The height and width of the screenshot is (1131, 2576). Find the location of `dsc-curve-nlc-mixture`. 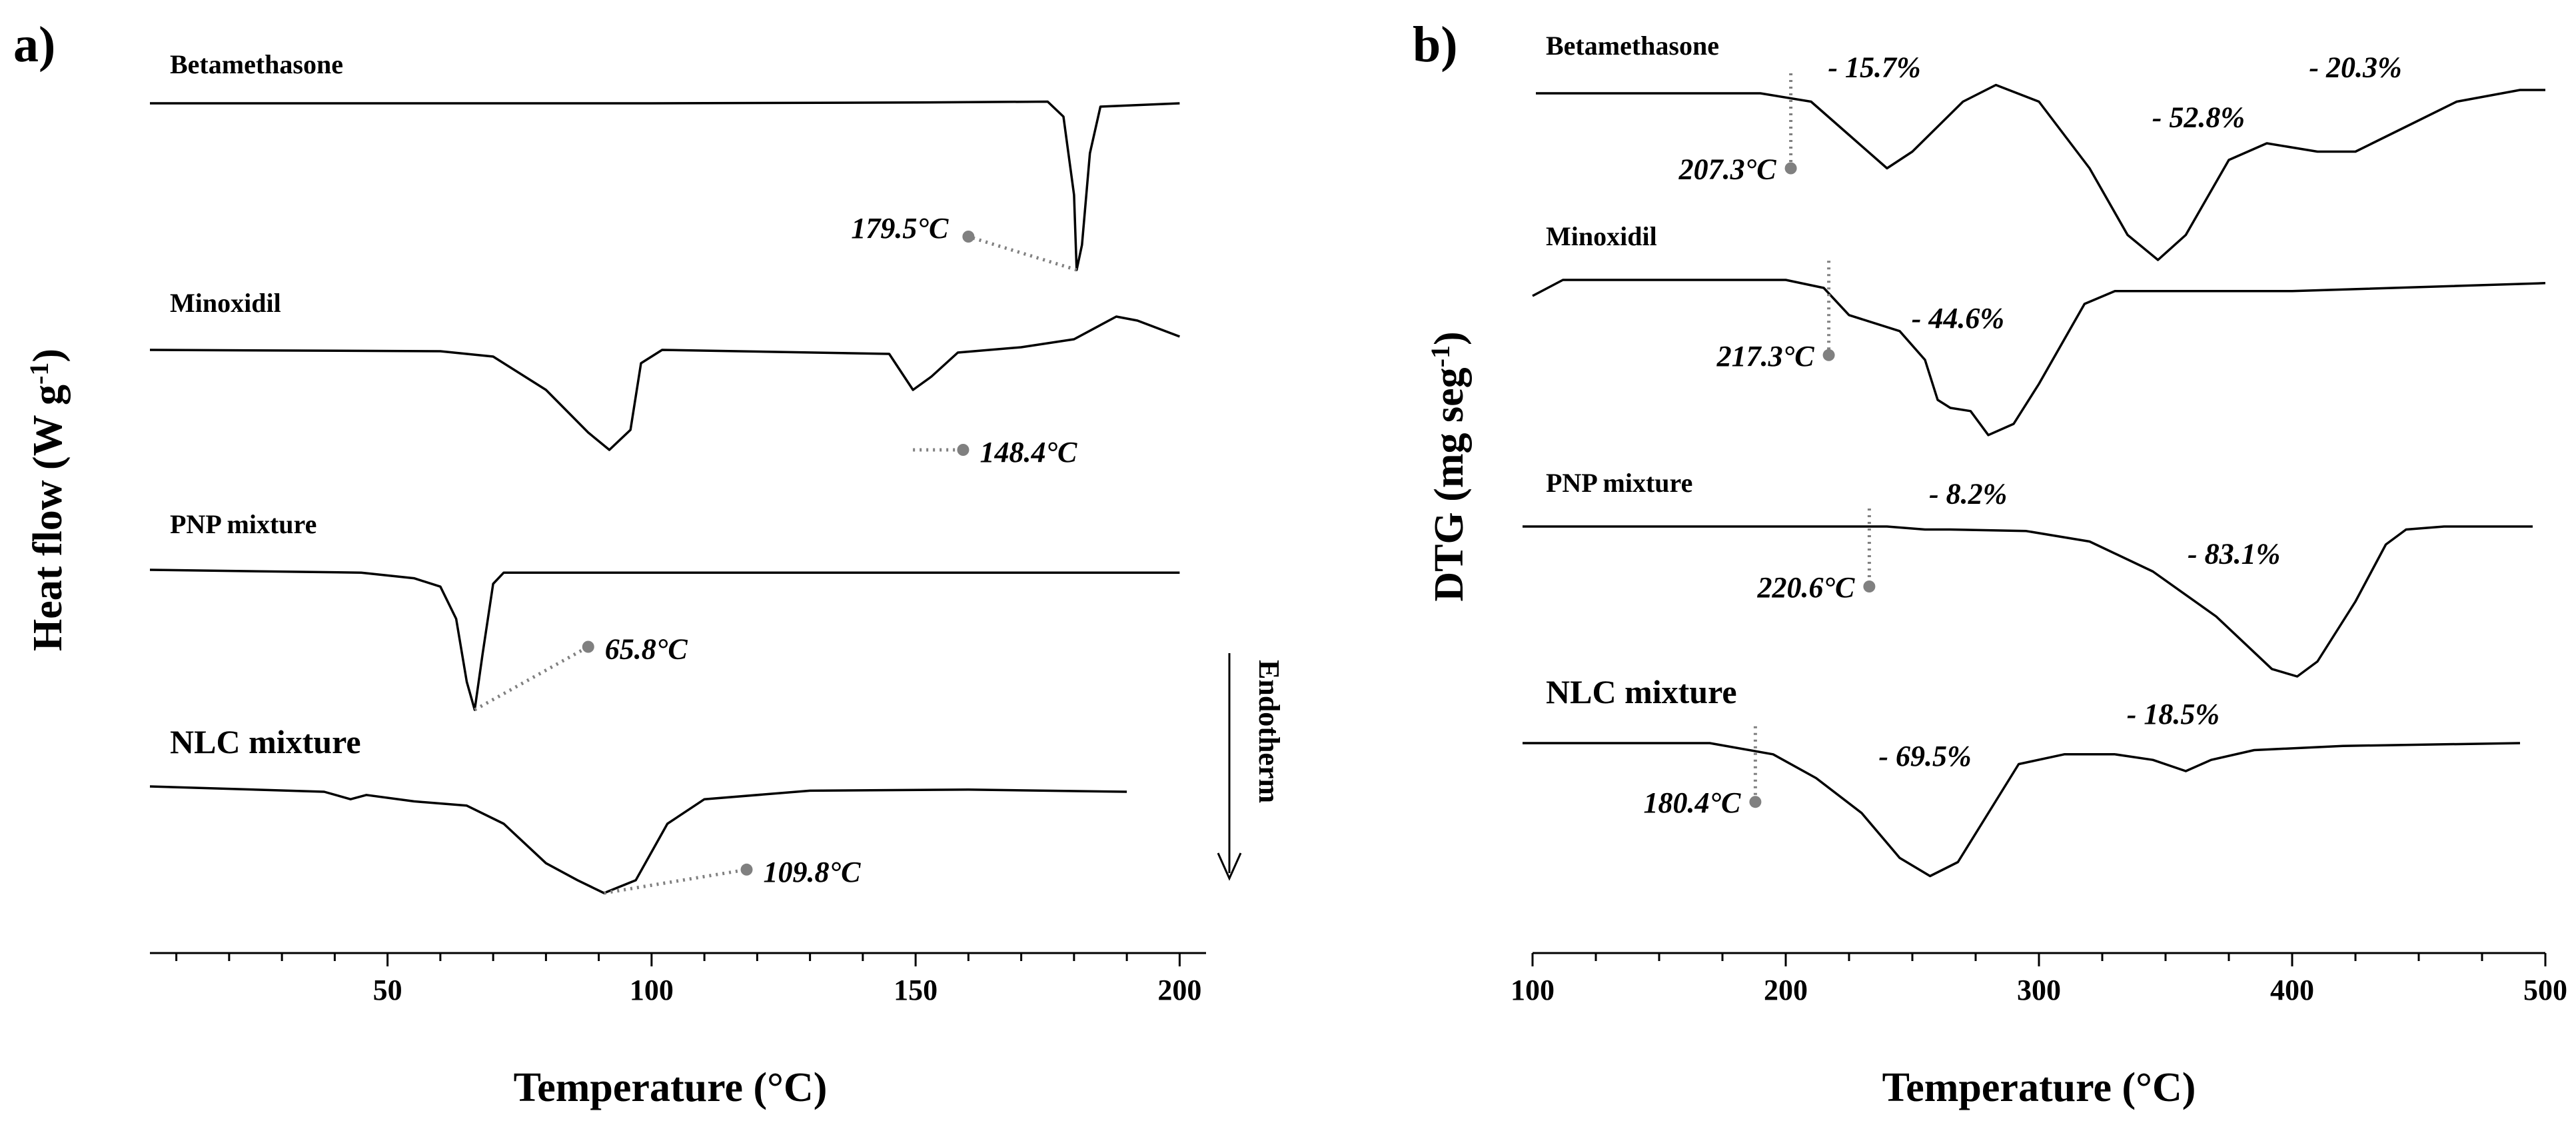

dsc-curve-nlc-mixture is located at coordinates (638, 839).